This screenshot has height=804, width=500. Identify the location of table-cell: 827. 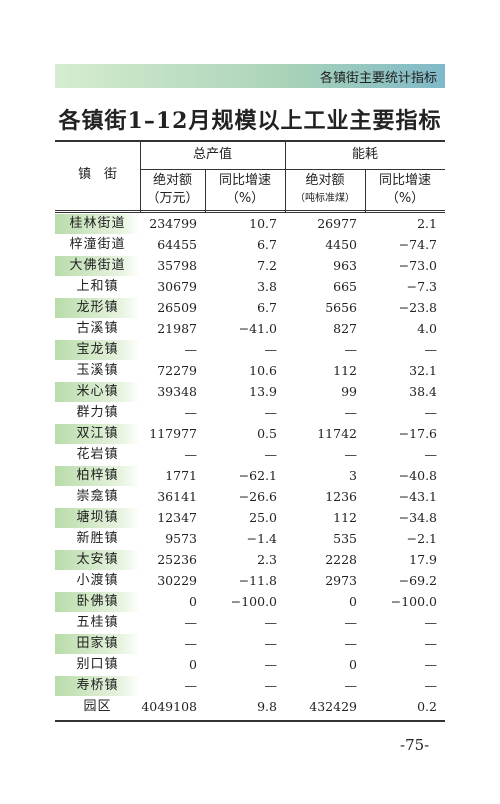
(345, 328).